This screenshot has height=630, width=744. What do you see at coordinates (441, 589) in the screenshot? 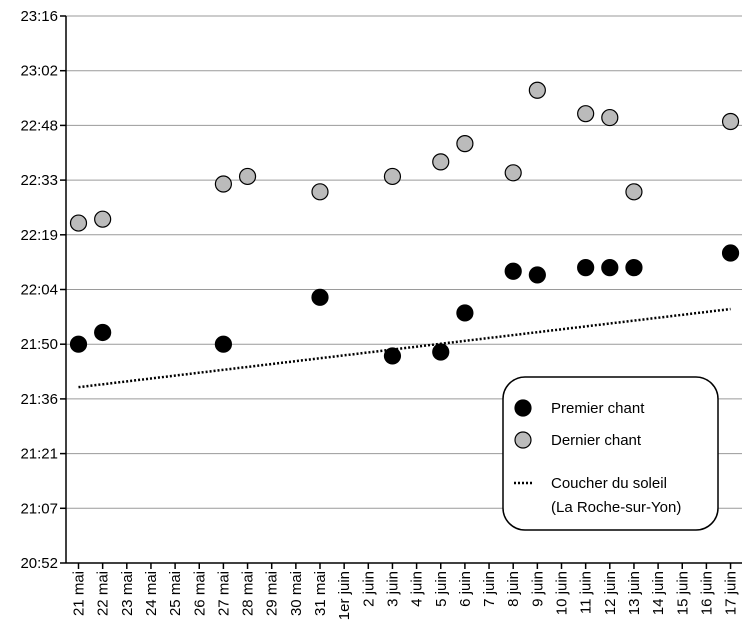
I see `x-tick-label: 5 juin` at bounding box center [441, 589].